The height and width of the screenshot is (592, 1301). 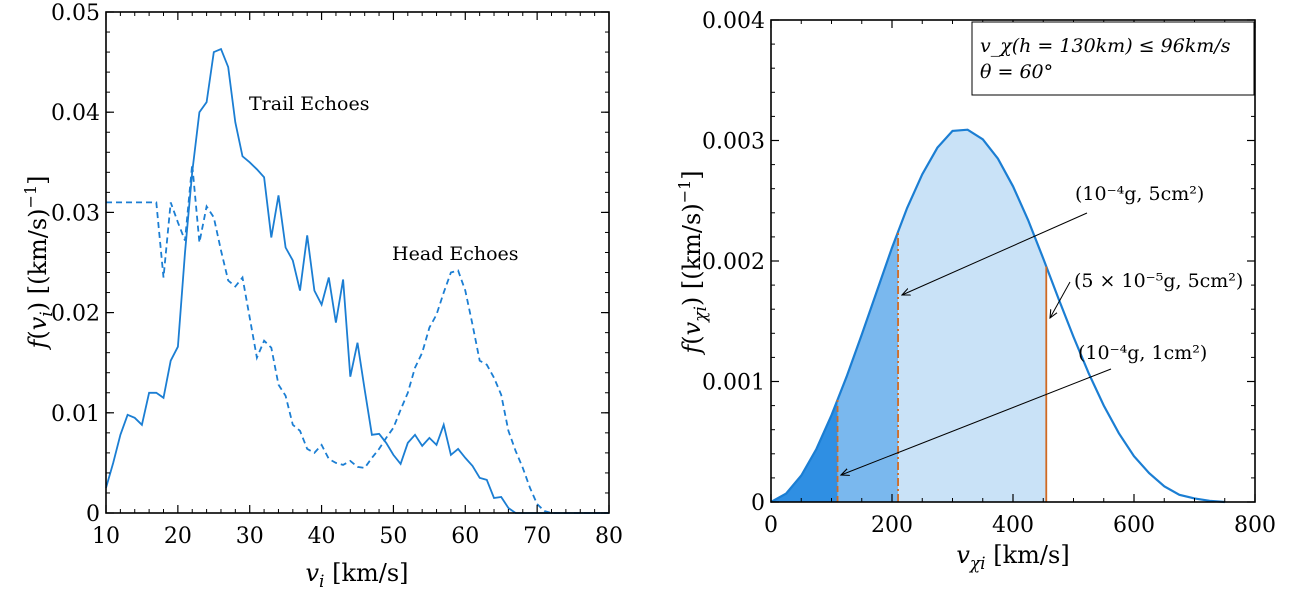 What do you see at coordinates (693, 262) in the screenshot?
I see `right-y-axis-label: f(vχi) [(km/s)−1]` at bounding box center [693, 262].